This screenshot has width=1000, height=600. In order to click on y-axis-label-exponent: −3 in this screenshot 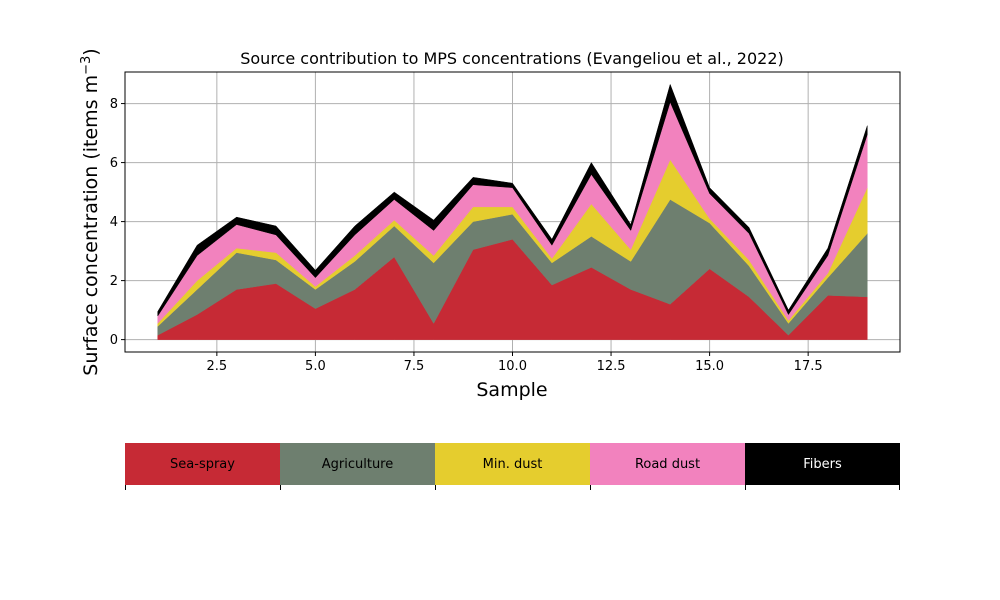, I will do `click(86, 65)`.